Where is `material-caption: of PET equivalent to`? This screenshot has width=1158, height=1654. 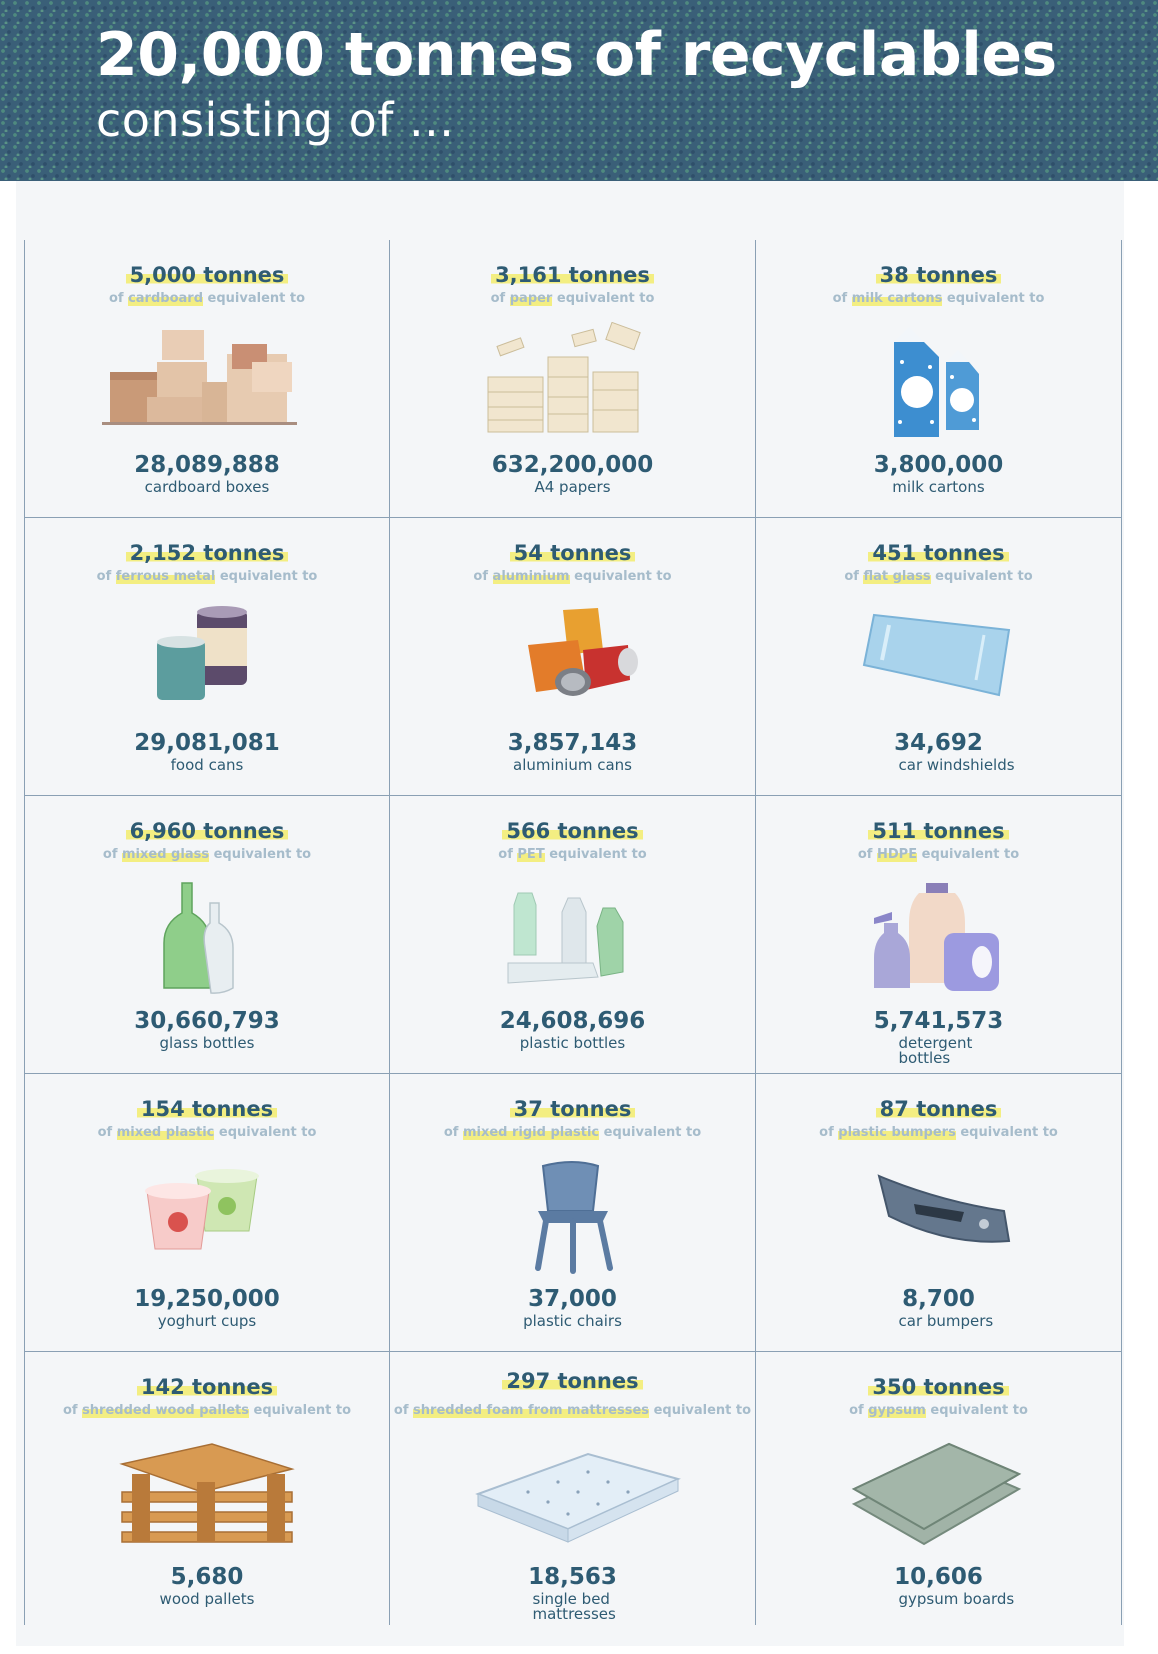 material-caption: of PET equivalent to is located at coordinates (572, 854).